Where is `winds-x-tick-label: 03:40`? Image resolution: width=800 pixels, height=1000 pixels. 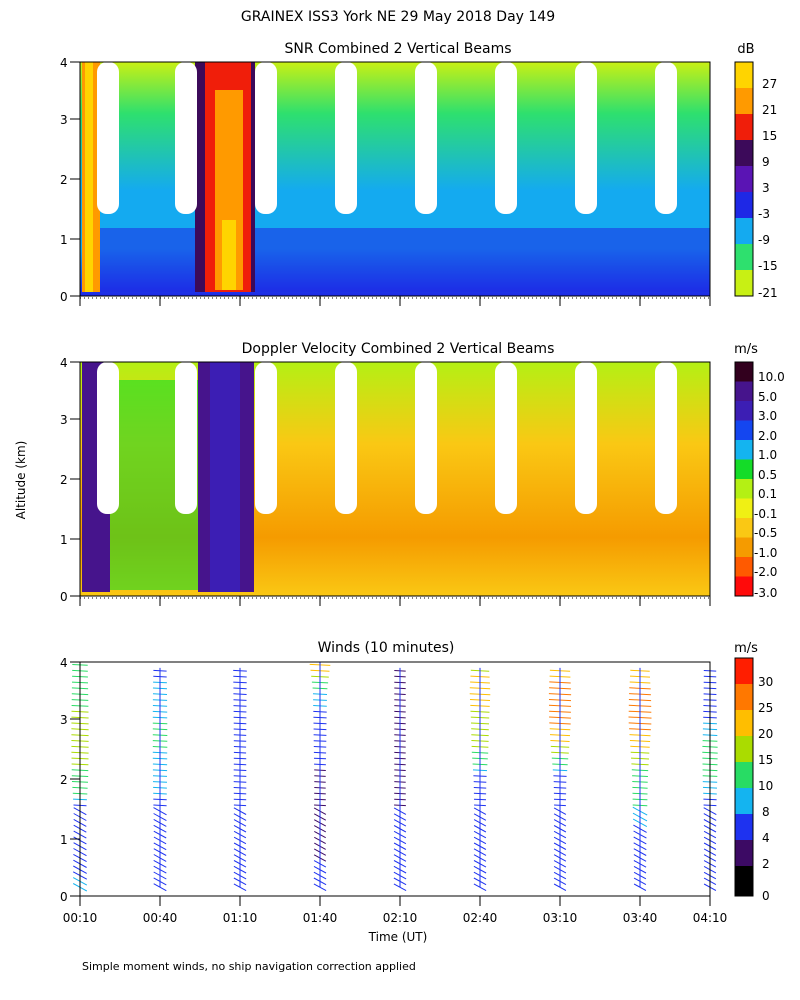 winds-x-tick-label: 03:40 is located at coordinates (640, 918).